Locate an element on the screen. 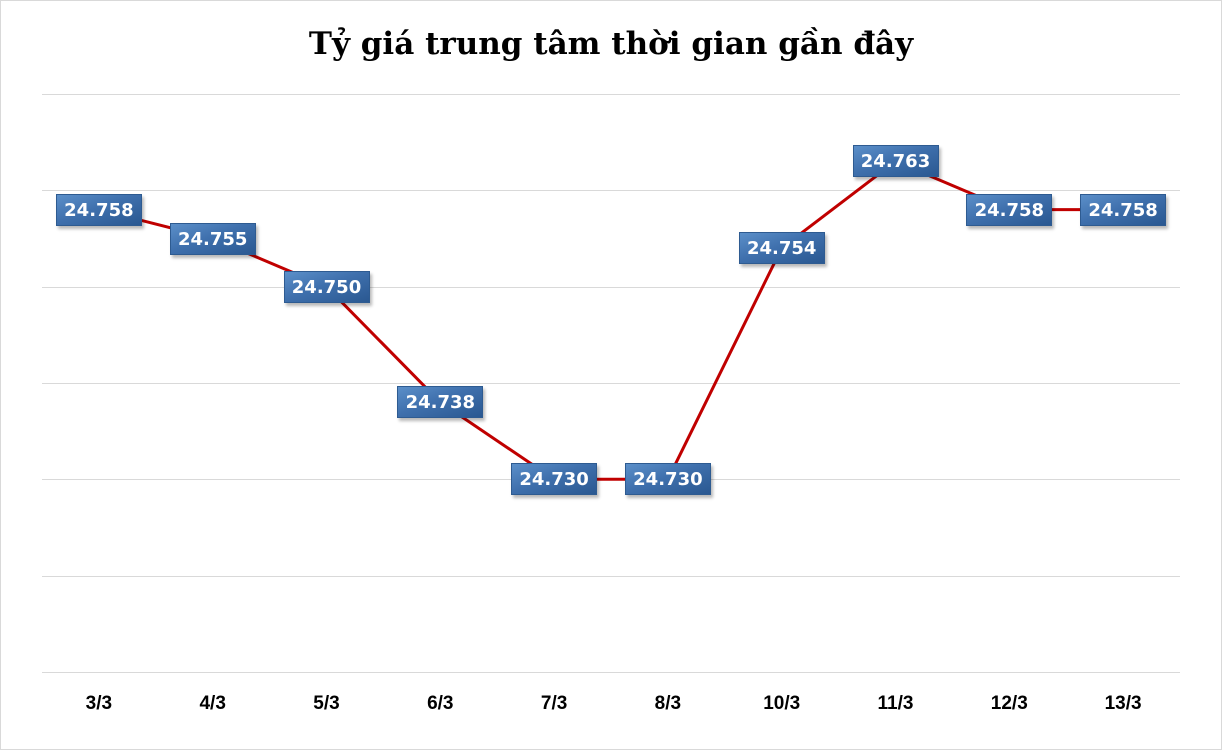 This screenshot has width=1222, height=750. x-axis-label: 13/3 is located at coordinates (1123, 703).